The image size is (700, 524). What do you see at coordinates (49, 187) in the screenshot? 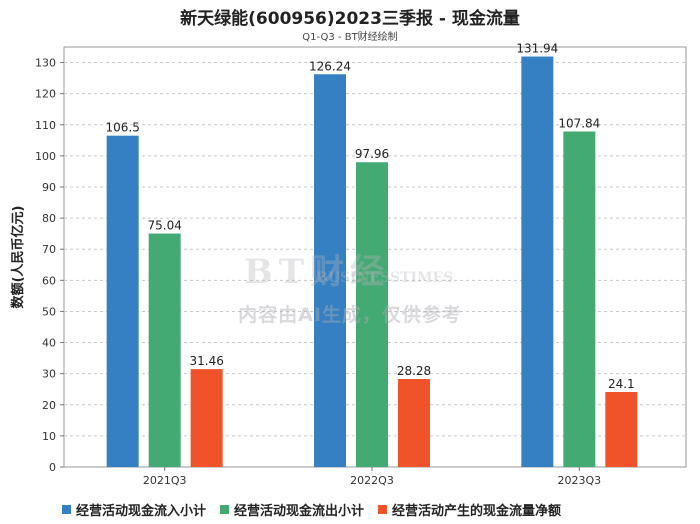
I see `y-tick-label: 90` at bounding box center [49, 187].